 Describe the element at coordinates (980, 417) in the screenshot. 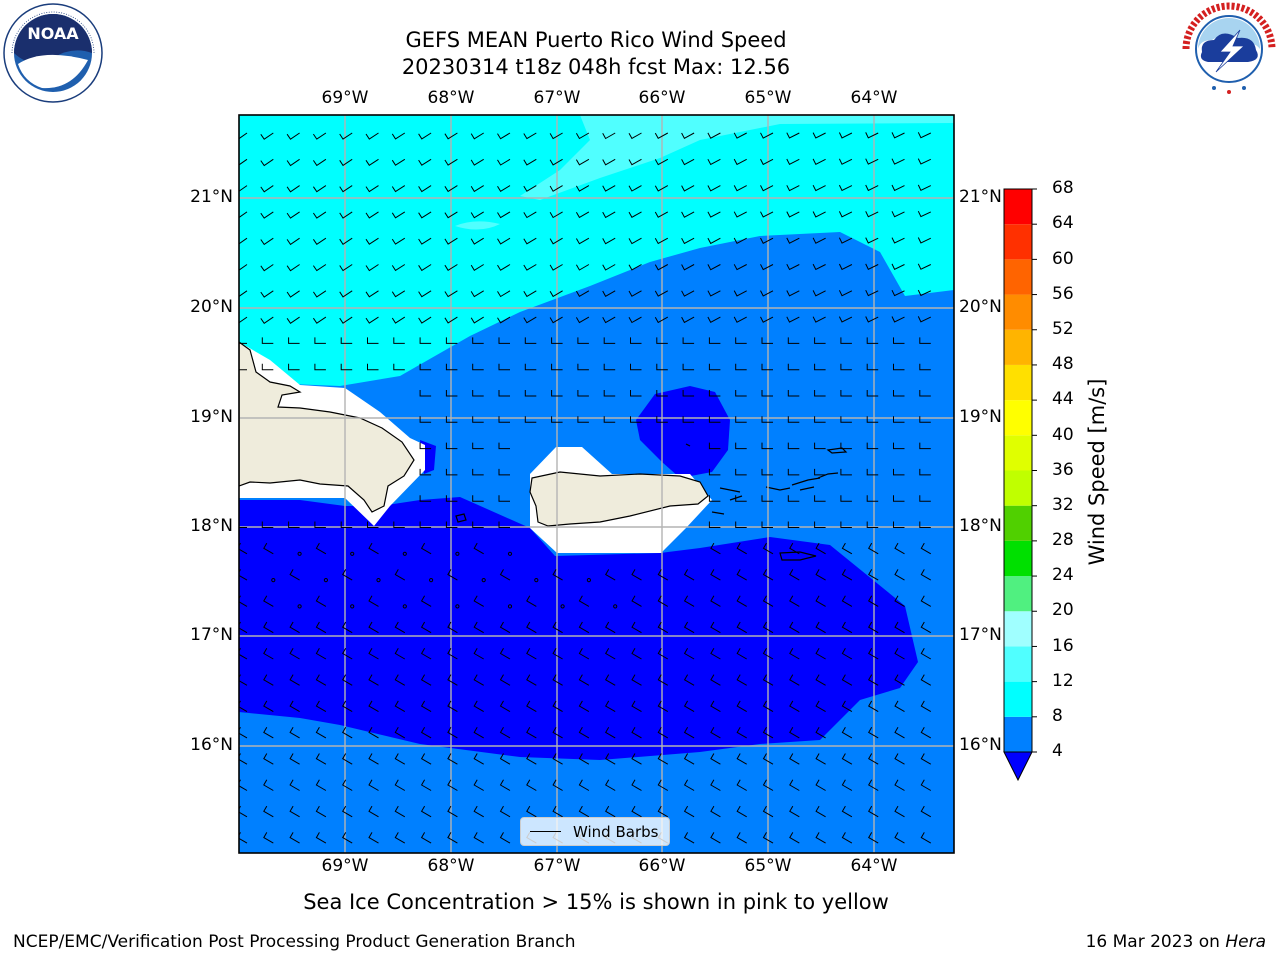

I see `lat-label-right: 19°N` at that location.